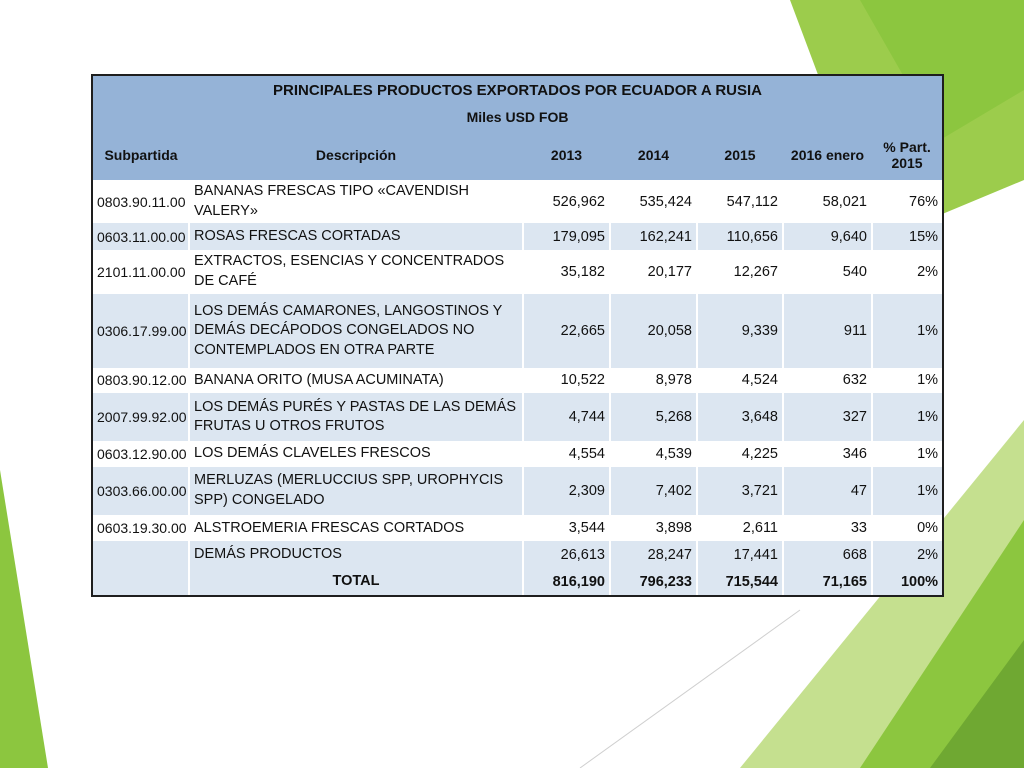  I want to click on total-label: TOTAL, so click(355, 581).